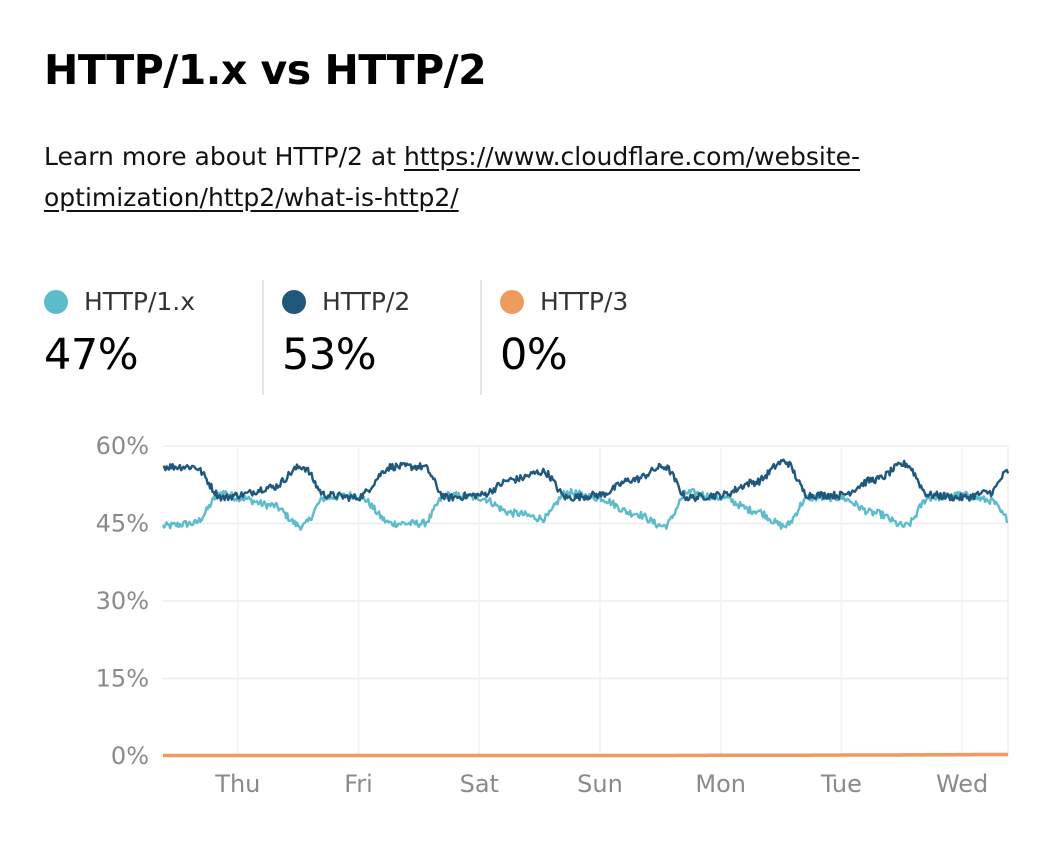 The height and width of the screenshot is (852, 1058). I want to click on legend-item-http1: HTTP/1.x 47%, so click(153, 337).